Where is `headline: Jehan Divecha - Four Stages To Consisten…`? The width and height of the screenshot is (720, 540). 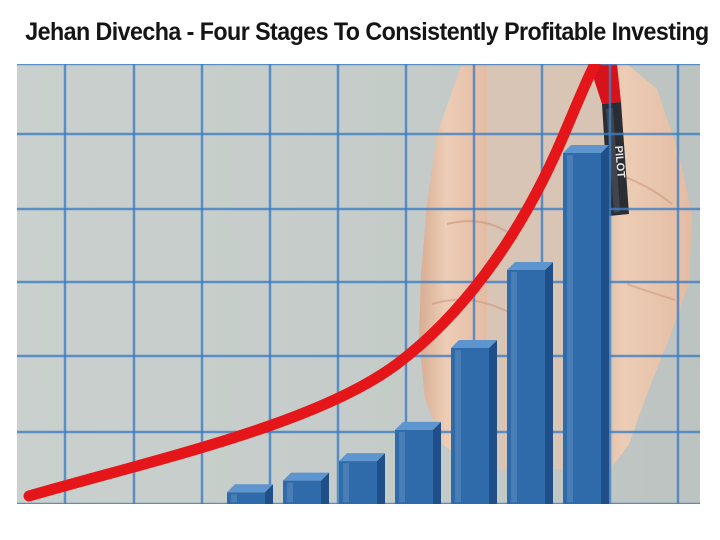
headline: Jehan Divecha - Four Stages To Consisten… is located at coordinates (367, 32).